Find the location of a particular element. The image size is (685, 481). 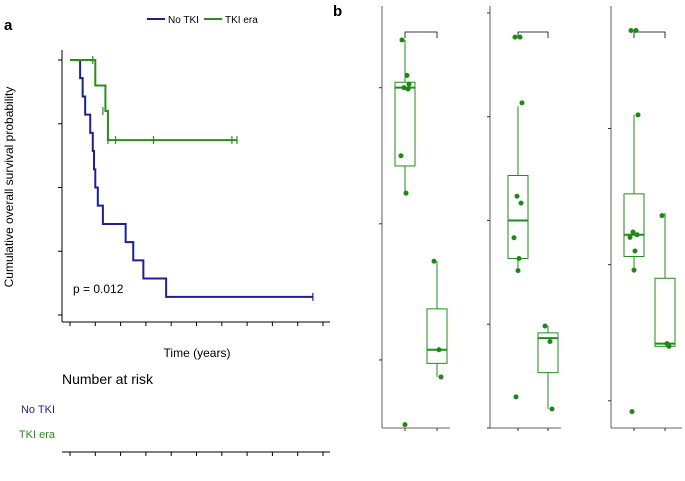

km-x-axis-label: Time (years) is located at coordinates (197, 353).